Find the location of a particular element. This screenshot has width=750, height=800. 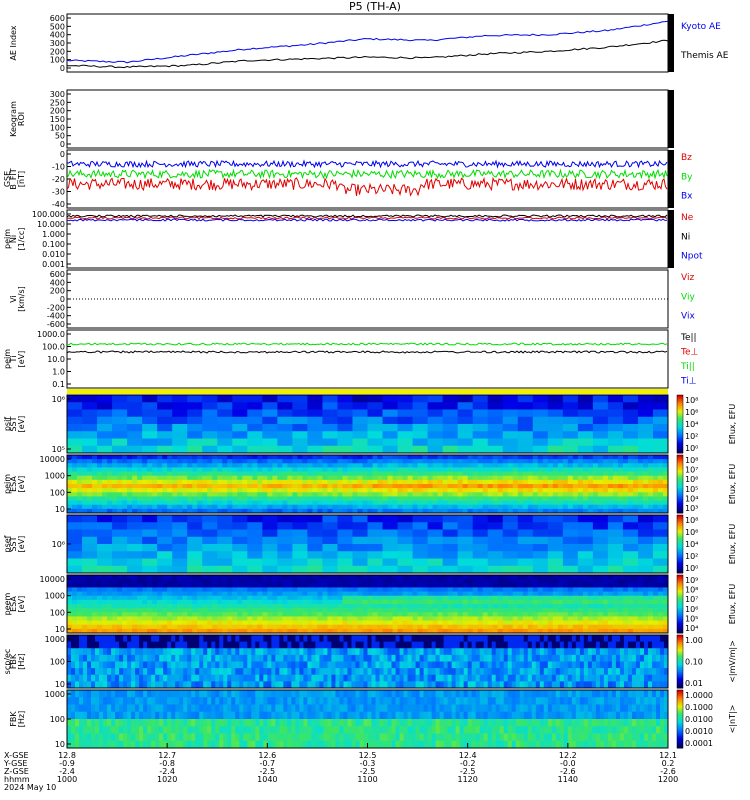

fill-strip is located at coordinates (367, 391).